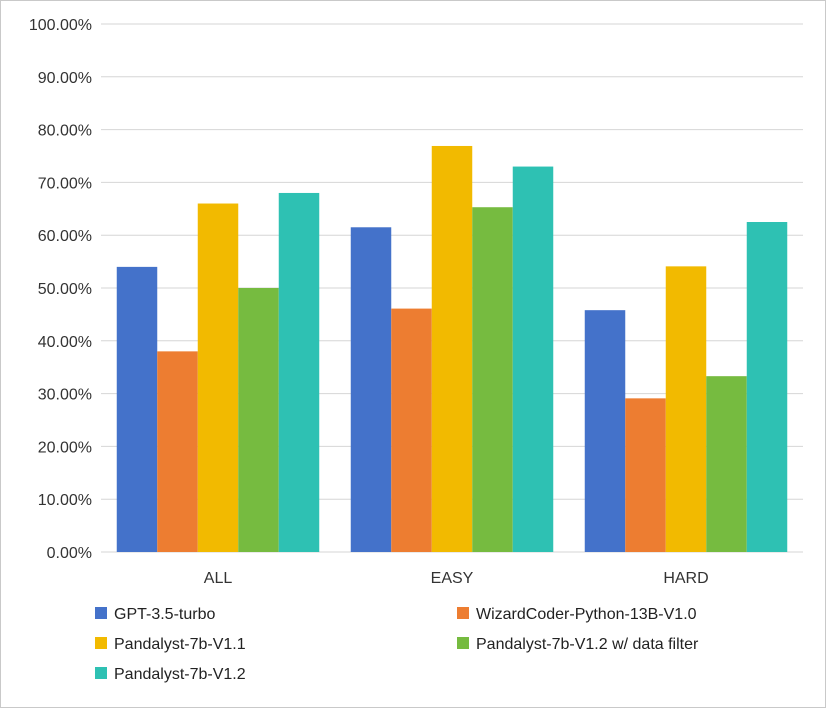  Describe the element at coordinates (218, 578) in the screenshot. I see `x-tick-label: ALL` at that location.